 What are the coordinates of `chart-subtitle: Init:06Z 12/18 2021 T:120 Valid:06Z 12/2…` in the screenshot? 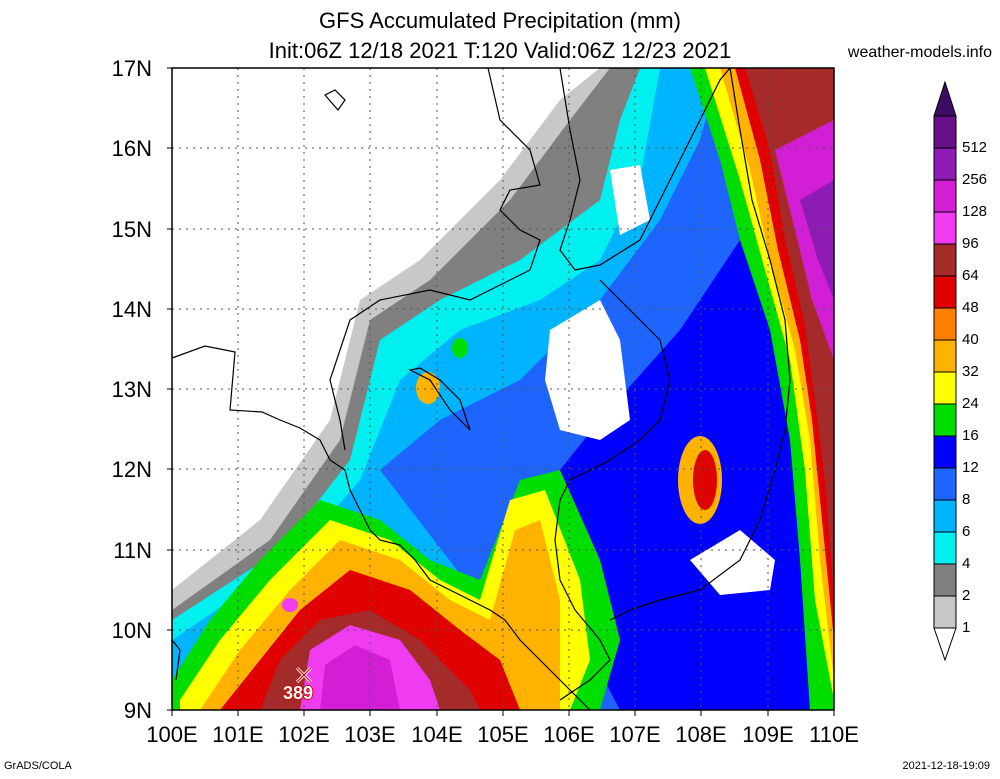 It's located at (500, 50).